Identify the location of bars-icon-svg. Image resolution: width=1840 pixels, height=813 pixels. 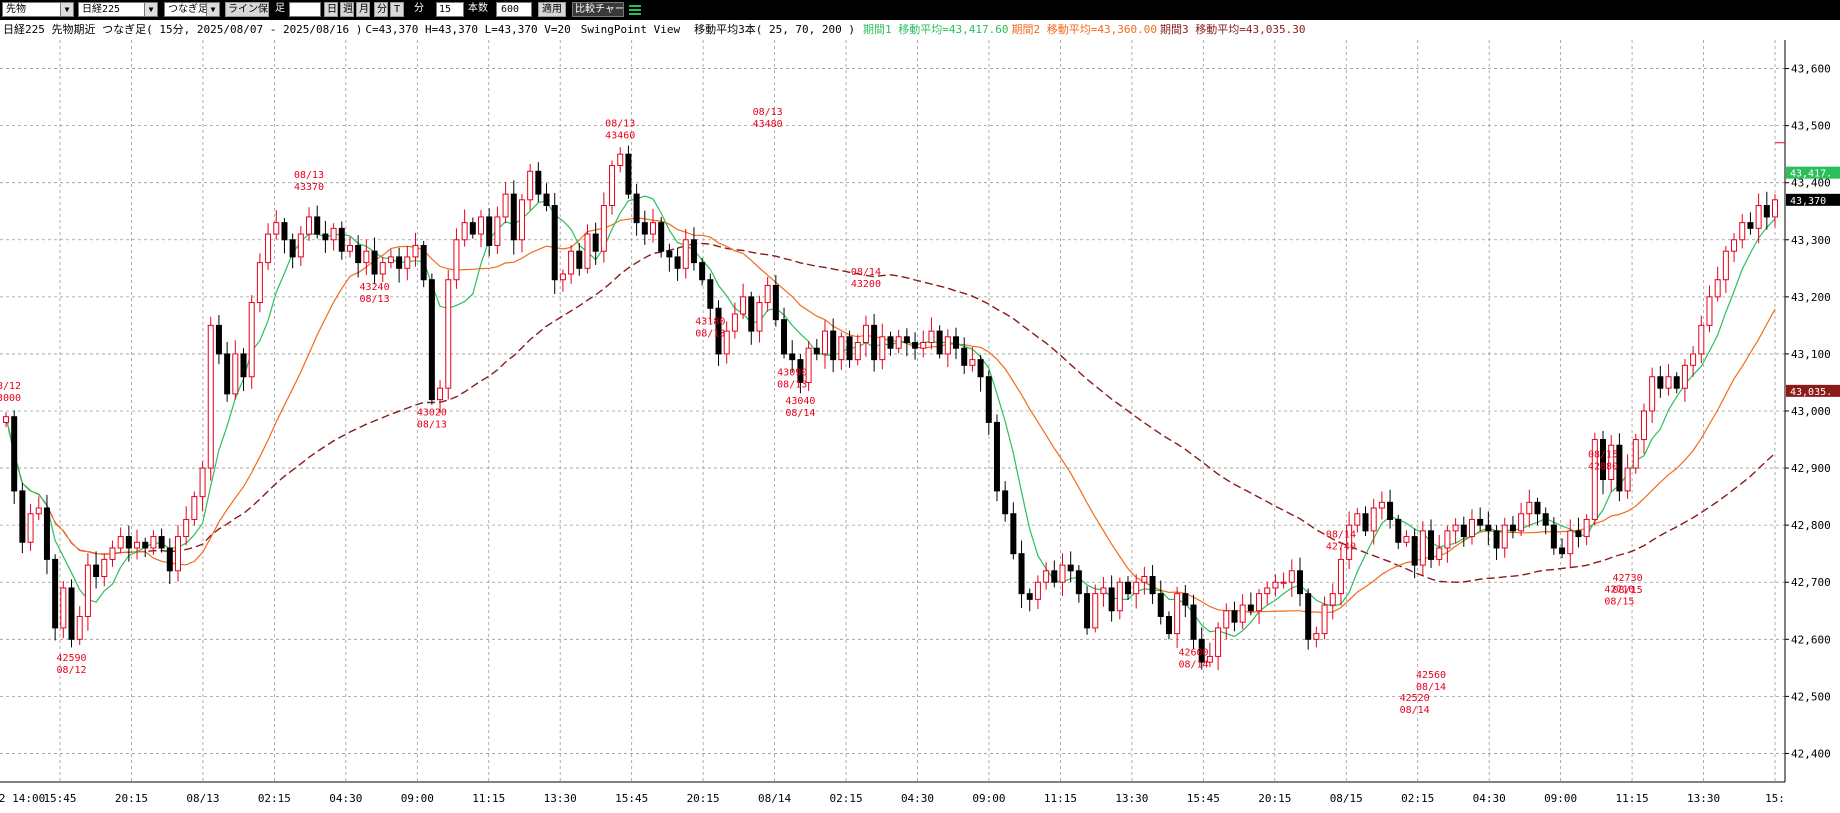
(635, 10).